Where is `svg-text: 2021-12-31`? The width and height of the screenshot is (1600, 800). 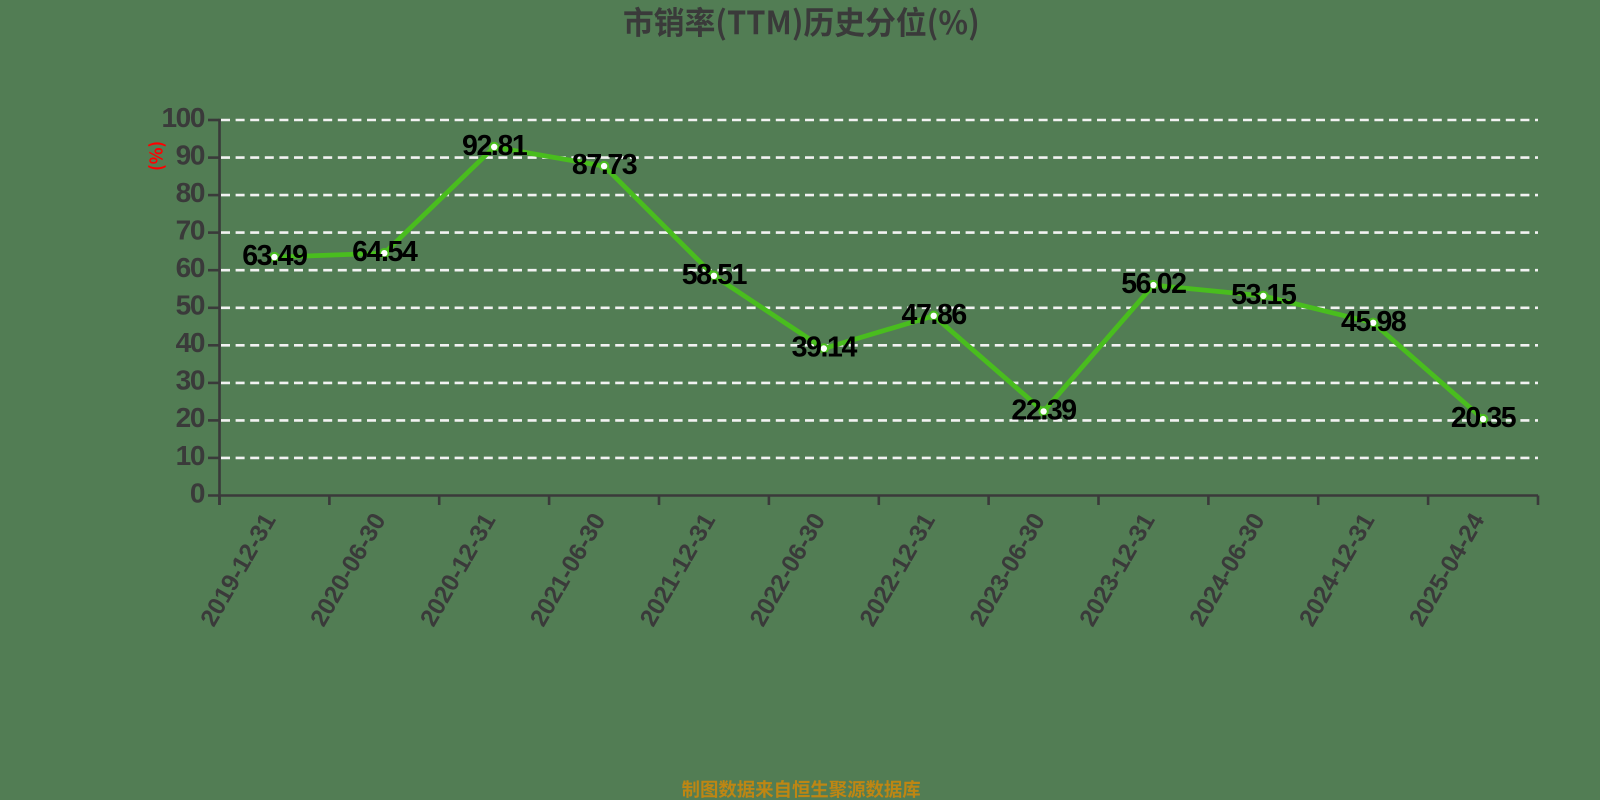 svg-text: 2021-12-31 is located at coordinates (678, 570).